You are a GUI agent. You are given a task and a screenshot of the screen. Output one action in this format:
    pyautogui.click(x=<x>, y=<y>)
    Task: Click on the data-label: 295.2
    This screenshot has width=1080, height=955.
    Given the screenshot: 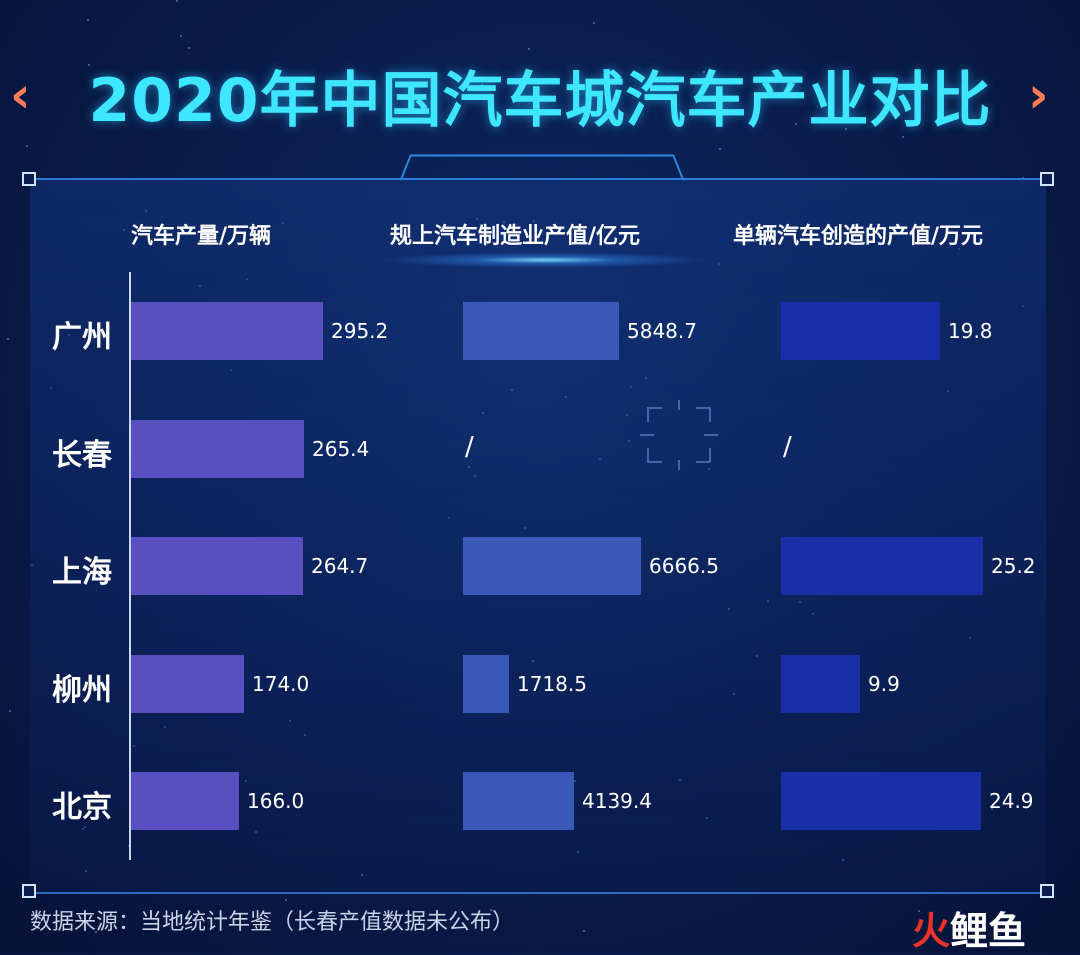 What is the action you would take?
    pyautogui.click(x=360, y=331)
    